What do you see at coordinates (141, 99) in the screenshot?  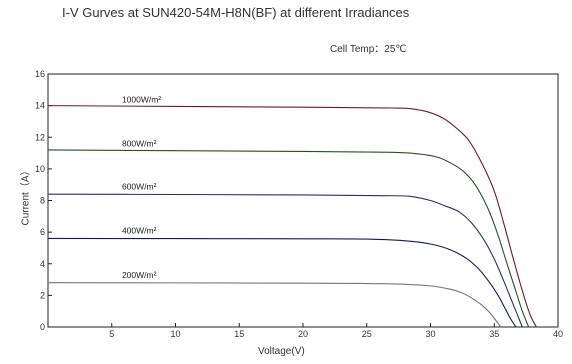 I see `curve-label-0: 1000W/m²` at bounding box center [141, 99].